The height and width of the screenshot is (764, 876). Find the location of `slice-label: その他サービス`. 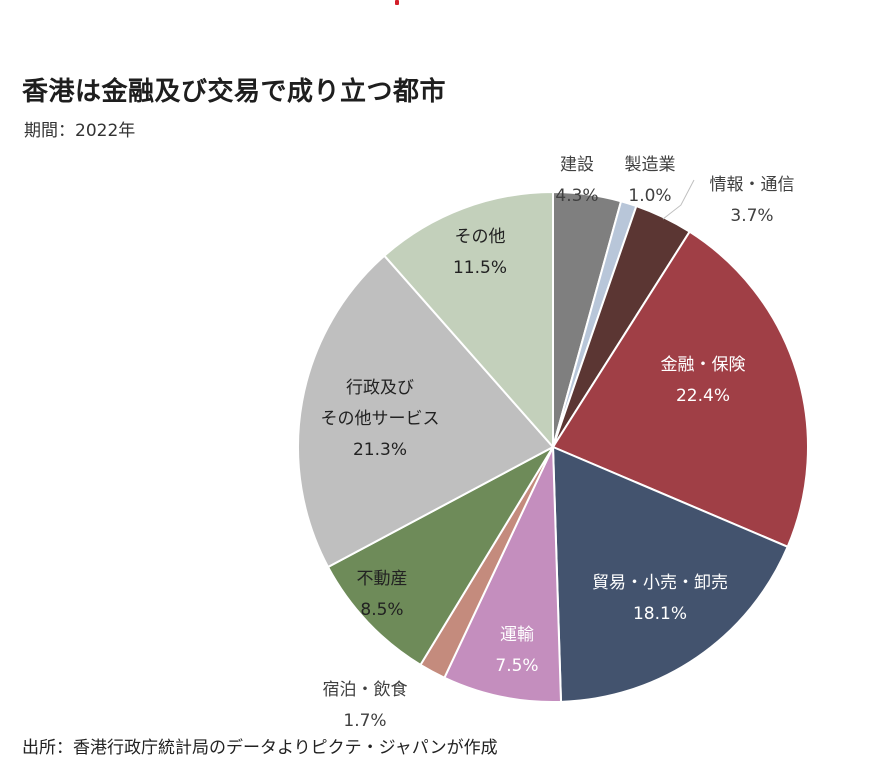

slice-label: その他サービス is located at coordinates (380, 419).